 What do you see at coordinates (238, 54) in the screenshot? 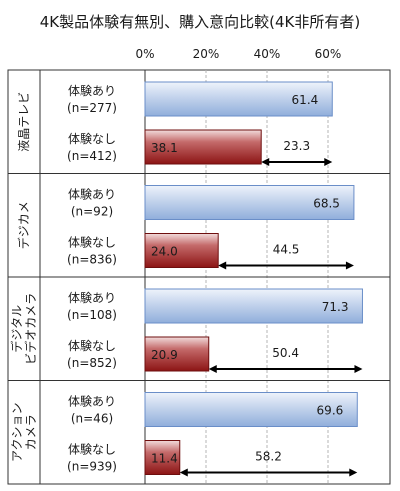
I see `x-axis-ticks: 0% 20% 40% 60%` at bounding box center [238, 54].